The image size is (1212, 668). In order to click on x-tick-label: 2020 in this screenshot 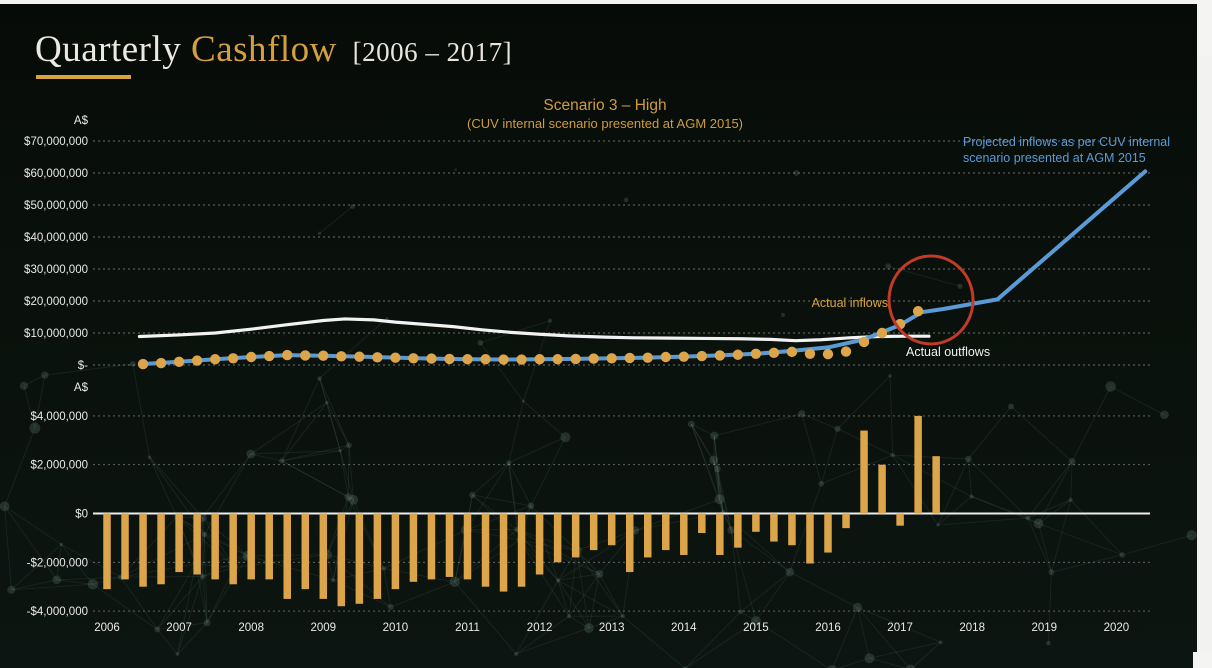, I will do `click(1117, 628)`.